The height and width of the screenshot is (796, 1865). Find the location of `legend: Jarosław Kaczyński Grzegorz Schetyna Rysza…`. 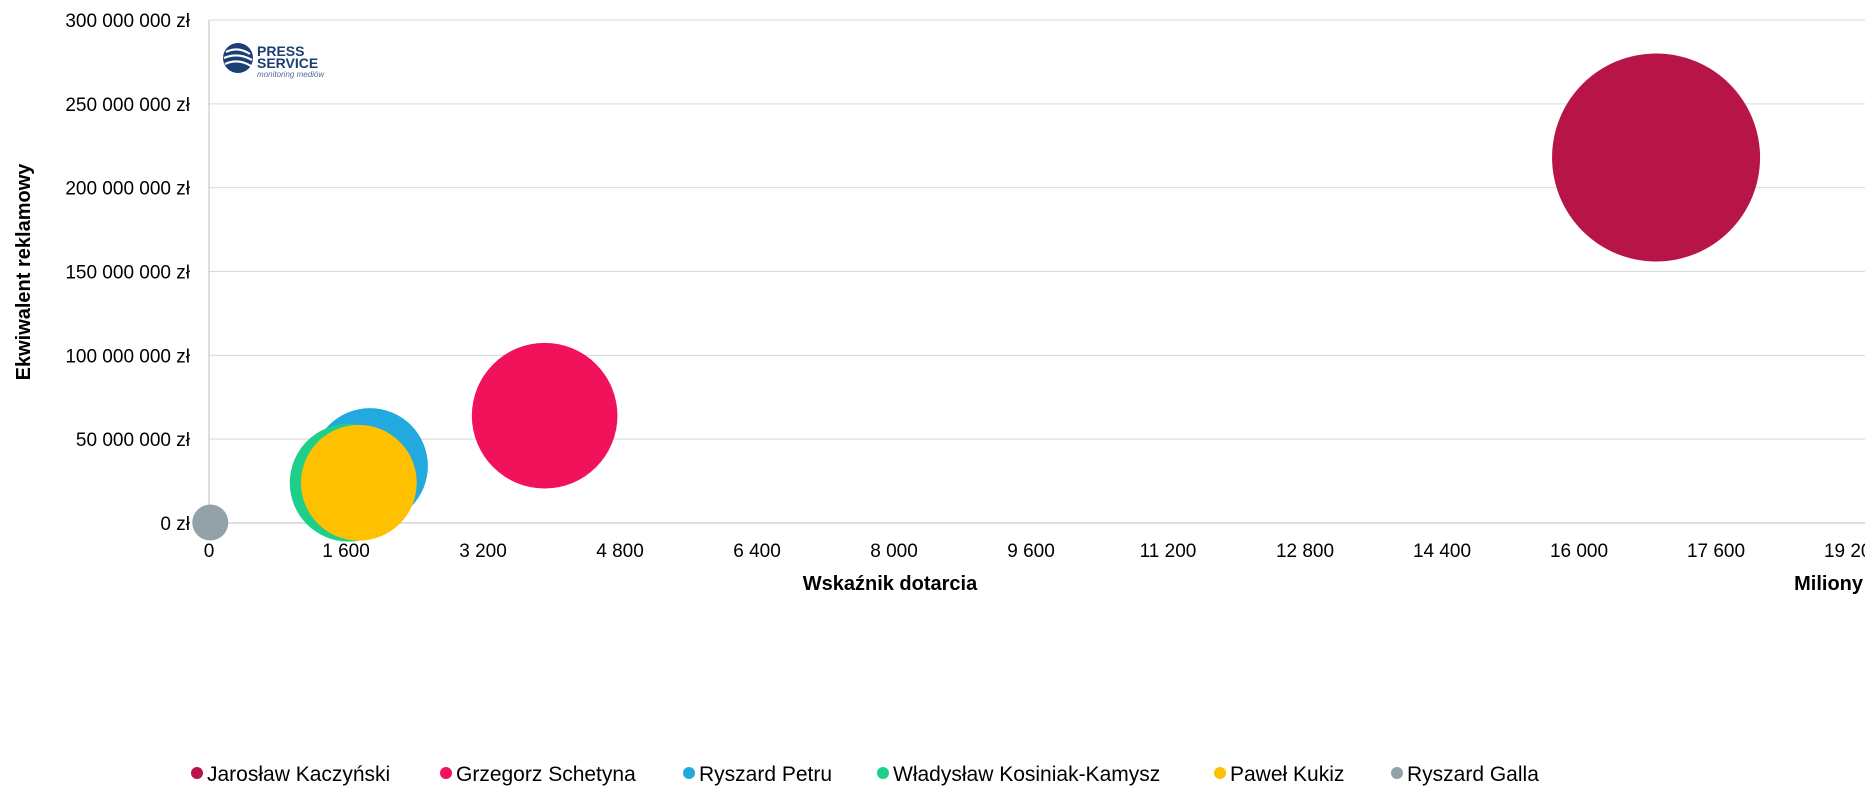

legend: Jarosław Kaczyński Grzegorz Schetyna Rysza… is located at coordinates (865, 774).